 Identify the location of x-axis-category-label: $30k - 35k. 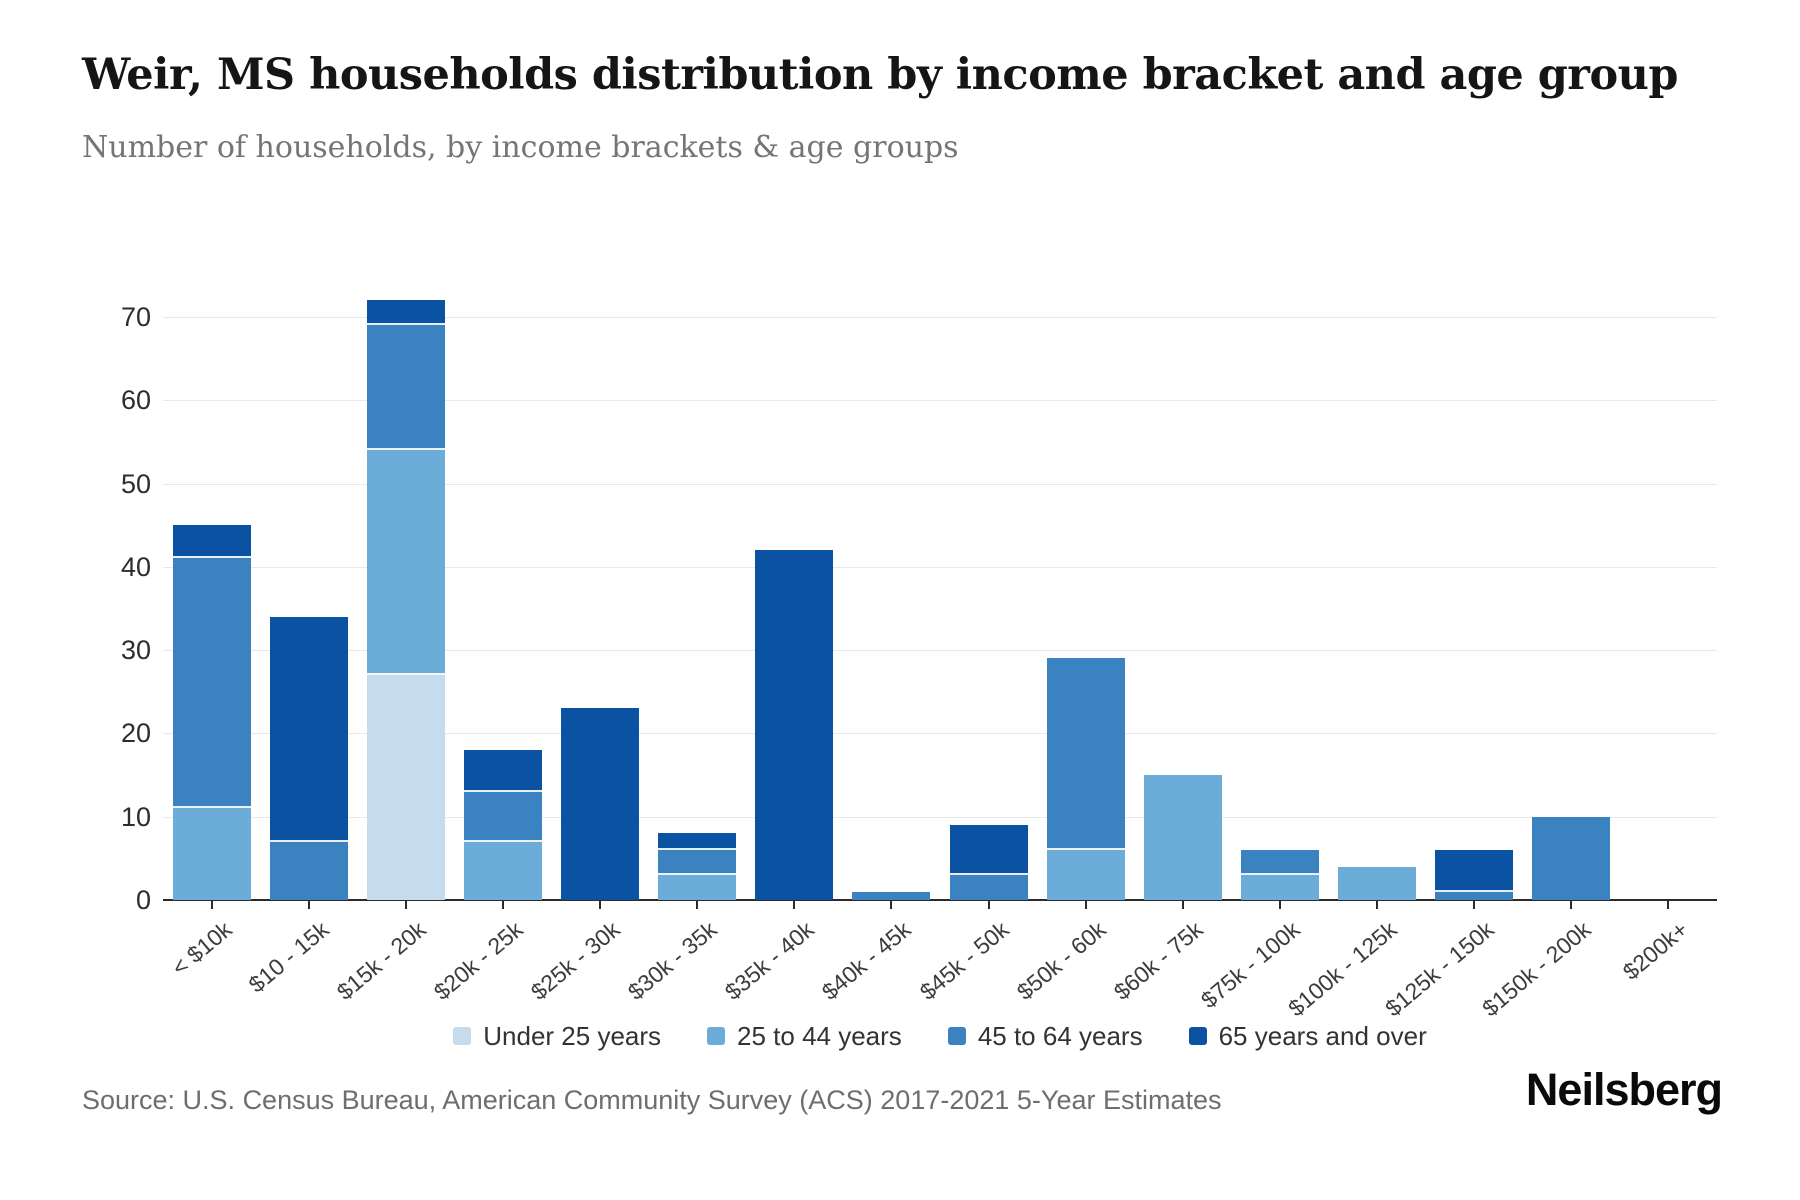
(672, 960).